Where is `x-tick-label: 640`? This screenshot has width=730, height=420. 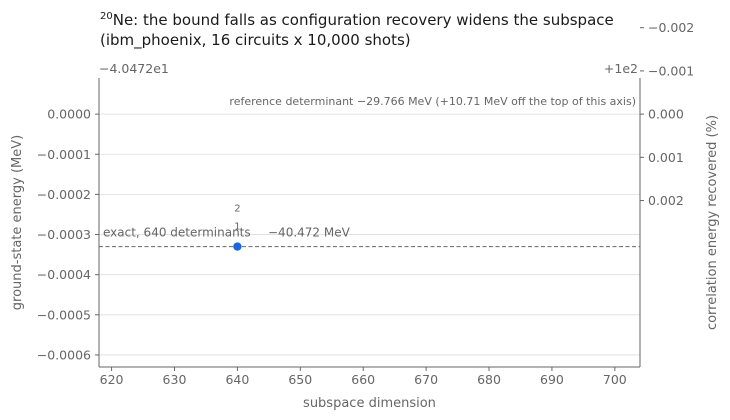 x-tick-label: 640 is located at coordinates (237, 379).